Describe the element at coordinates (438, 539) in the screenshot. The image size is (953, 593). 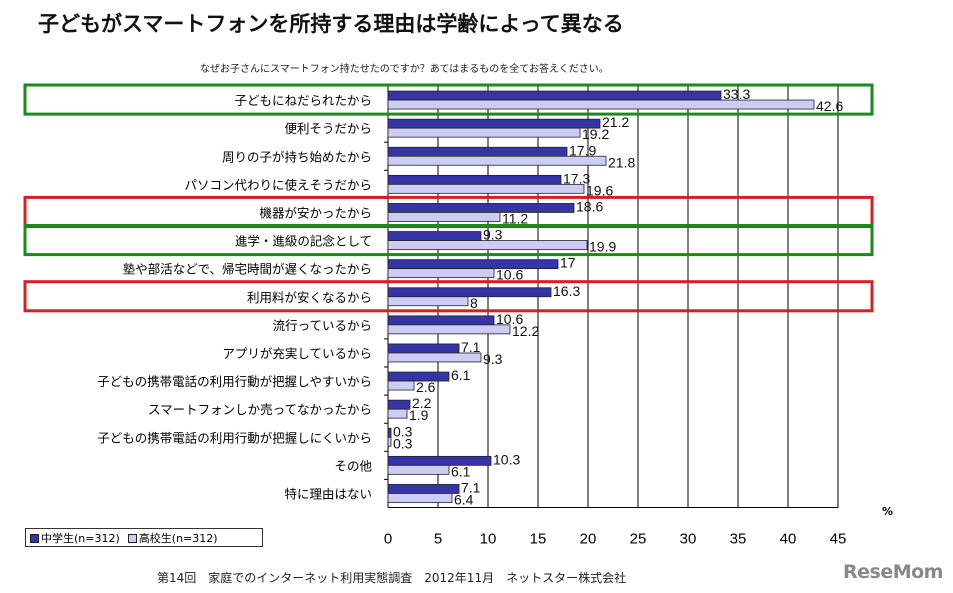
I see `tick-label: 5` at that location.